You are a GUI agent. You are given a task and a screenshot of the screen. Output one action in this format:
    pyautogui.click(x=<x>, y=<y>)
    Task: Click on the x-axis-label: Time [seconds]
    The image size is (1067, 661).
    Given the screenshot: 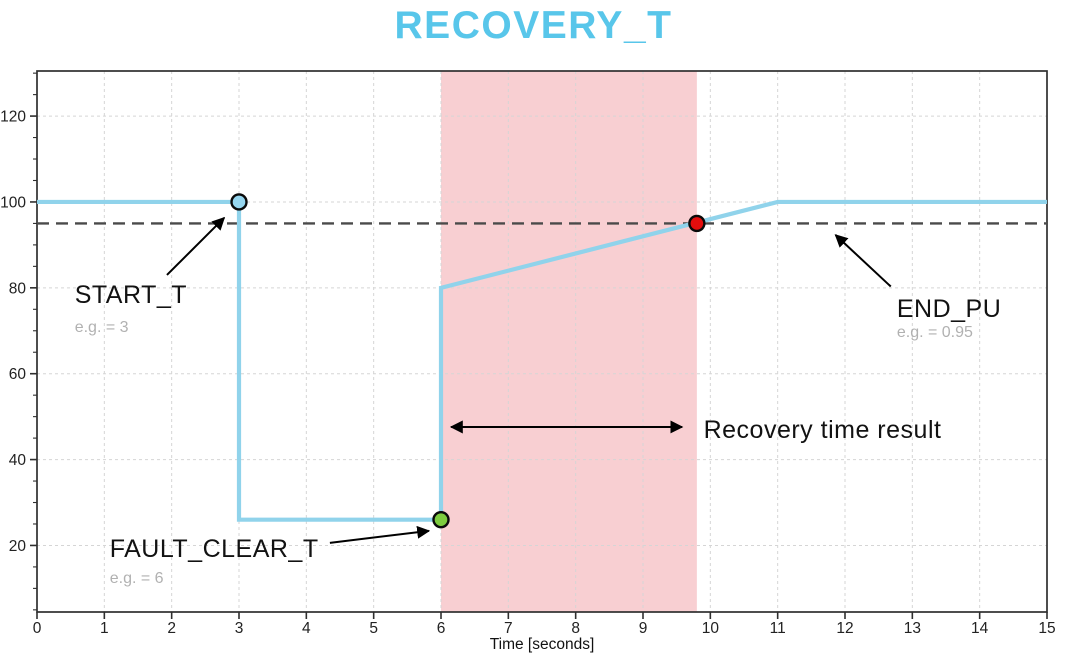 What is the action you would take?
    pyautogui.click(x=542, y=644)
    